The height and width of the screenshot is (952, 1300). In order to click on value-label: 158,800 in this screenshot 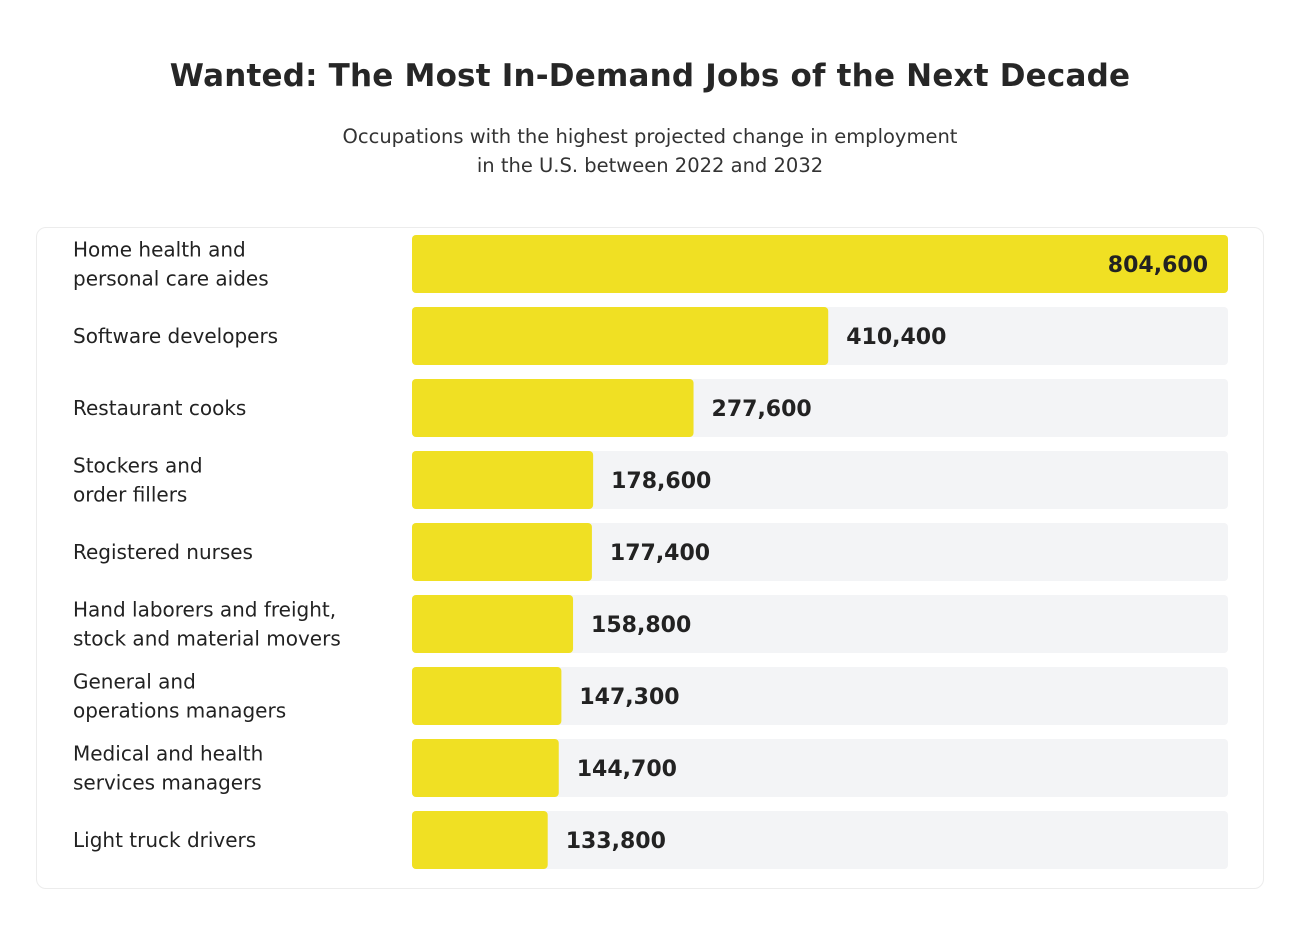, I will do `click(641, 625)`.